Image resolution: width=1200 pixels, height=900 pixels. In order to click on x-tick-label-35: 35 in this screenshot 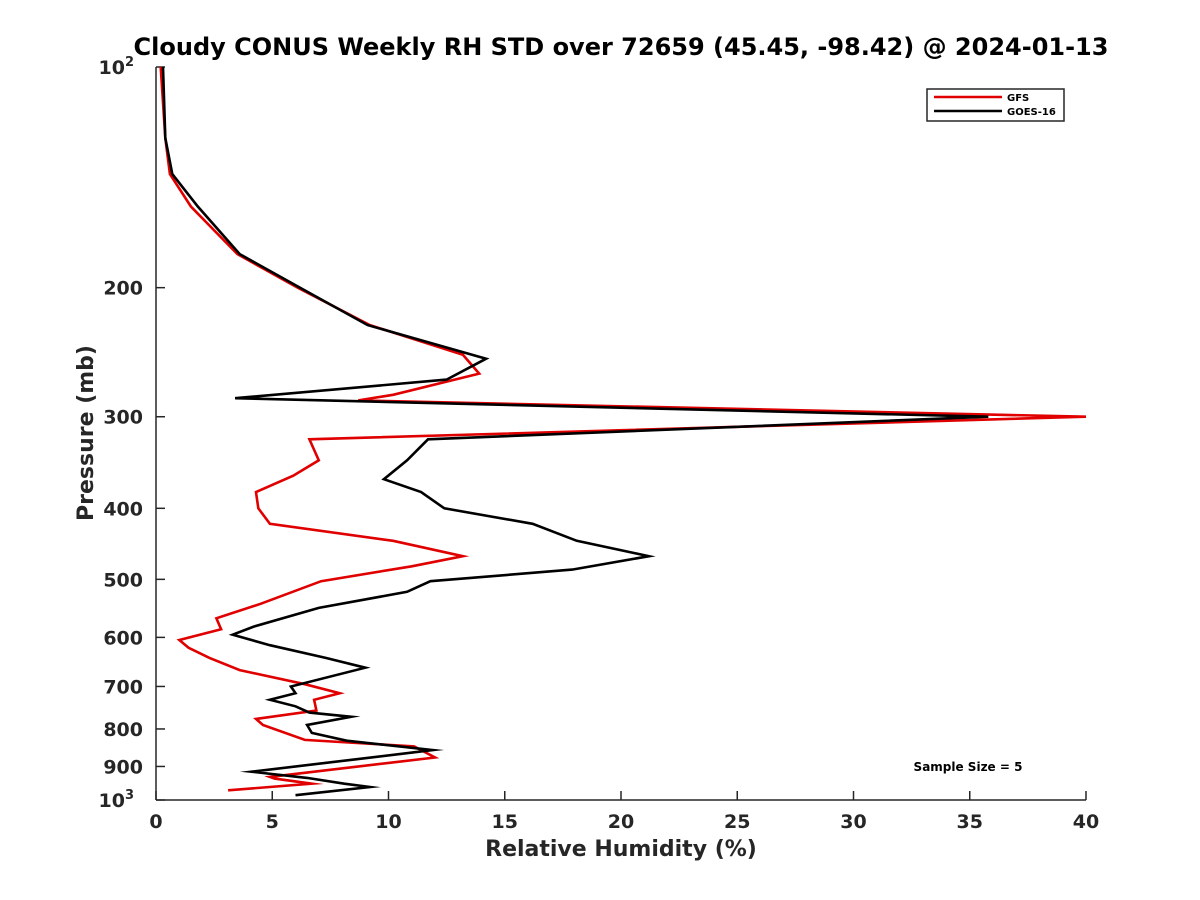, I will do `click(970, 822)`.